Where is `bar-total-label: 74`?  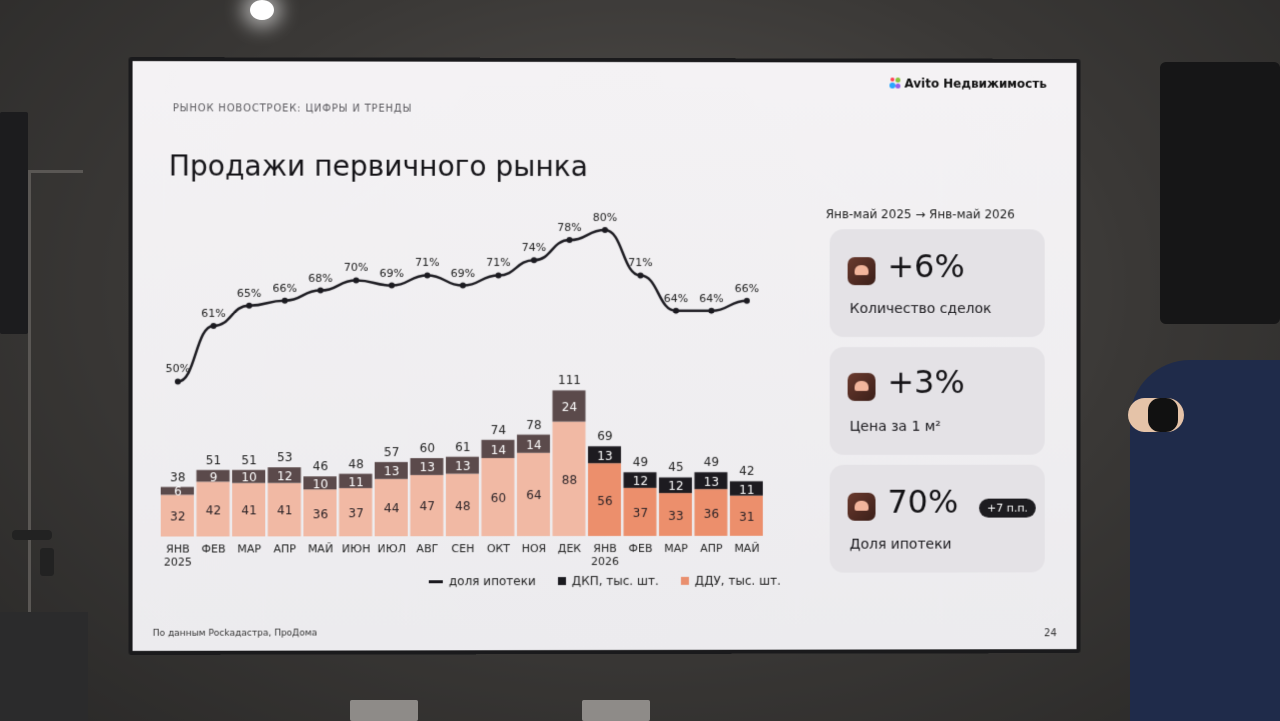 bar-total-label: 74 is located at coordinates (498, 430).